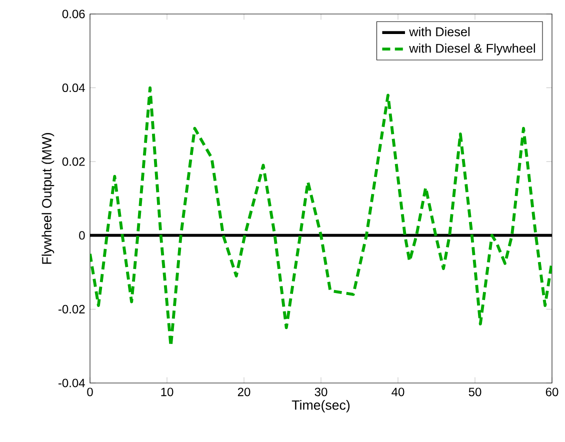 This screenshot has height=442, width=565. I want to click on y-tick-label: 0, so click(82, 235).